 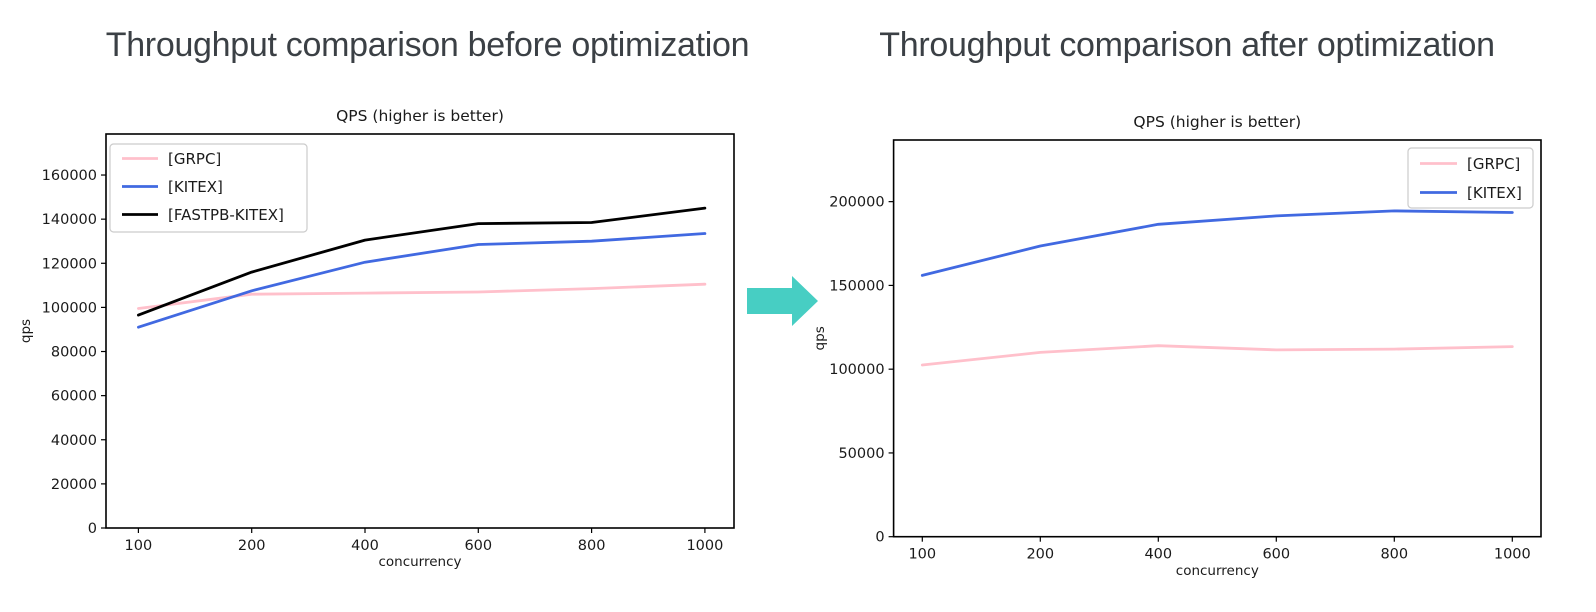 I want to click on y-tick-label: 40000, so click(x=74, y=441).